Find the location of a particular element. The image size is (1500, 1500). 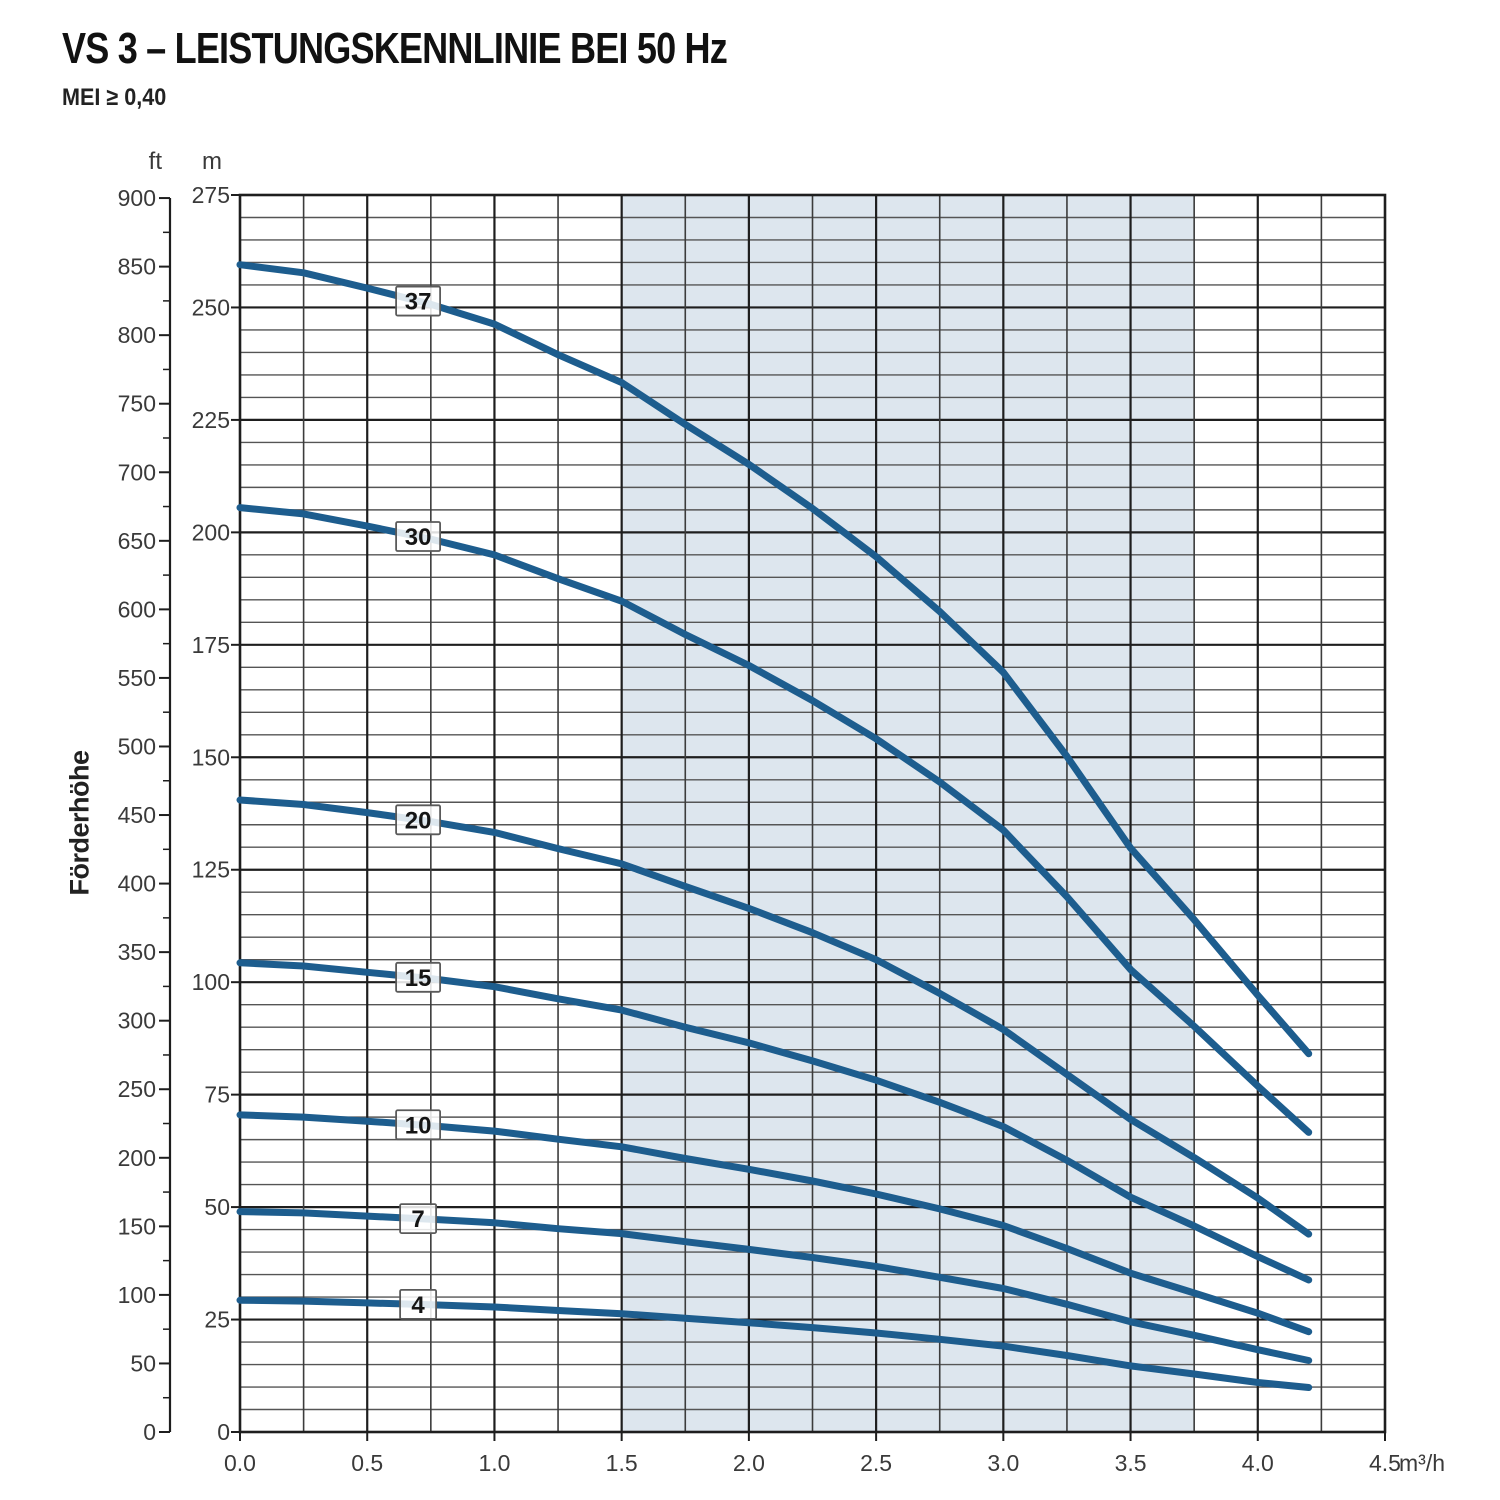

curve-label-20: 20 is located at coordinates (418, 820).